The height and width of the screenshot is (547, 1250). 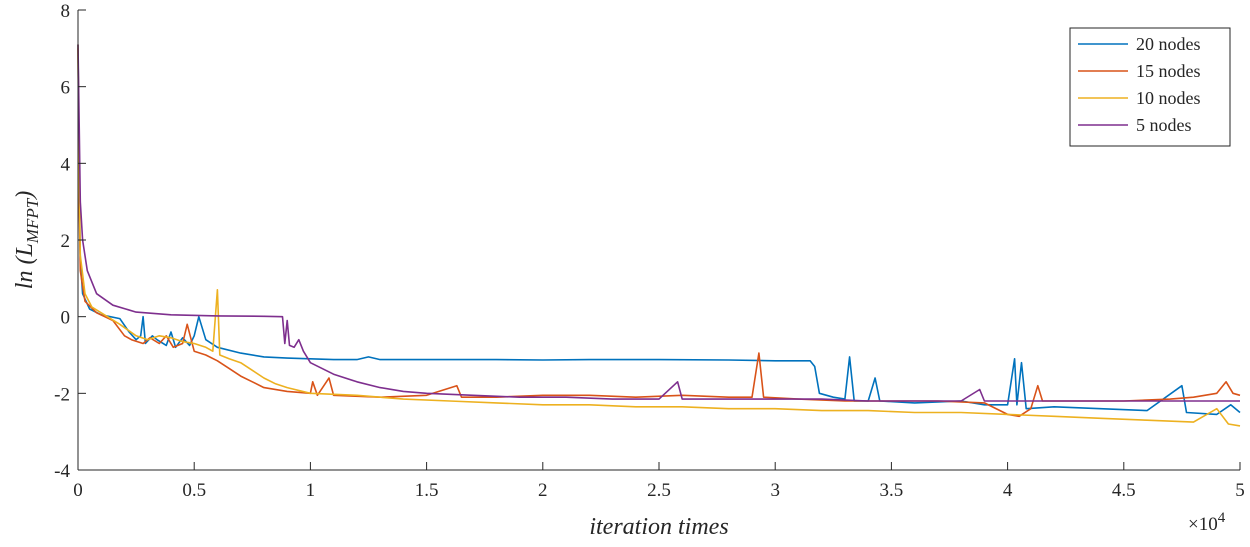 I want to click on y-tick-label: 4, so click(x=66, y=164).